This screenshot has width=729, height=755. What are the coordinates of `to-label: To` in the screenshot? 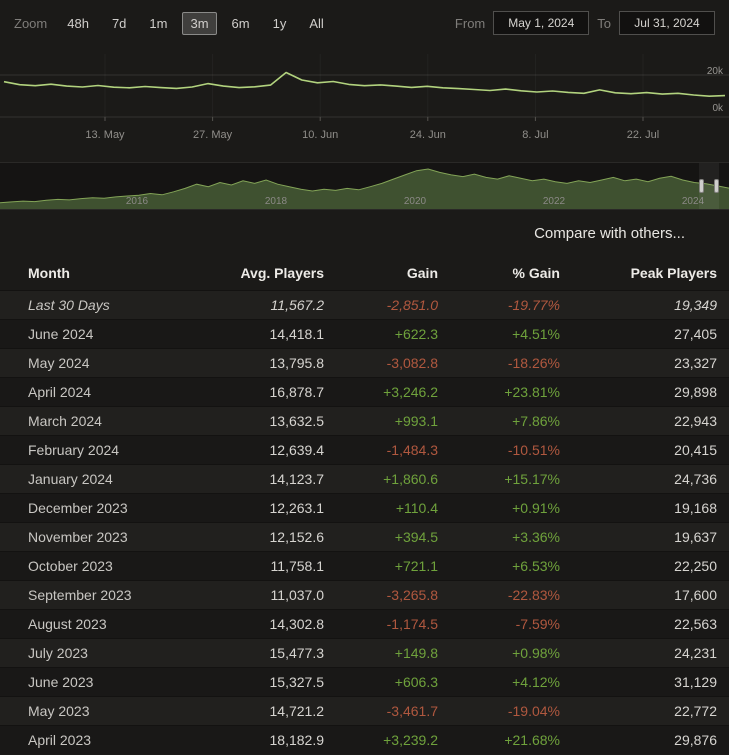 It's located at (604, 23).